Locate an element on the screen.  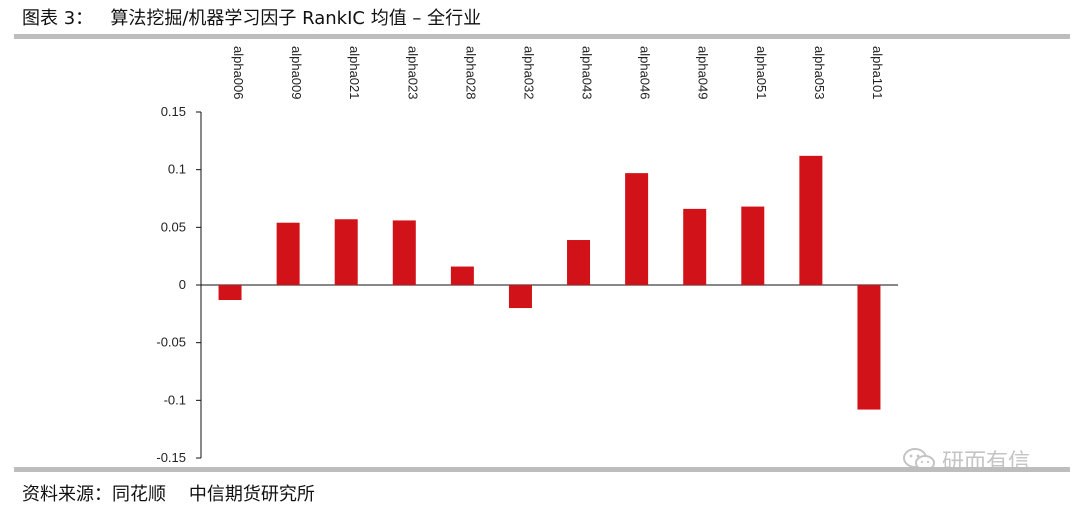
y-tick-label: -0.15 is located at coordinates (171, 457).